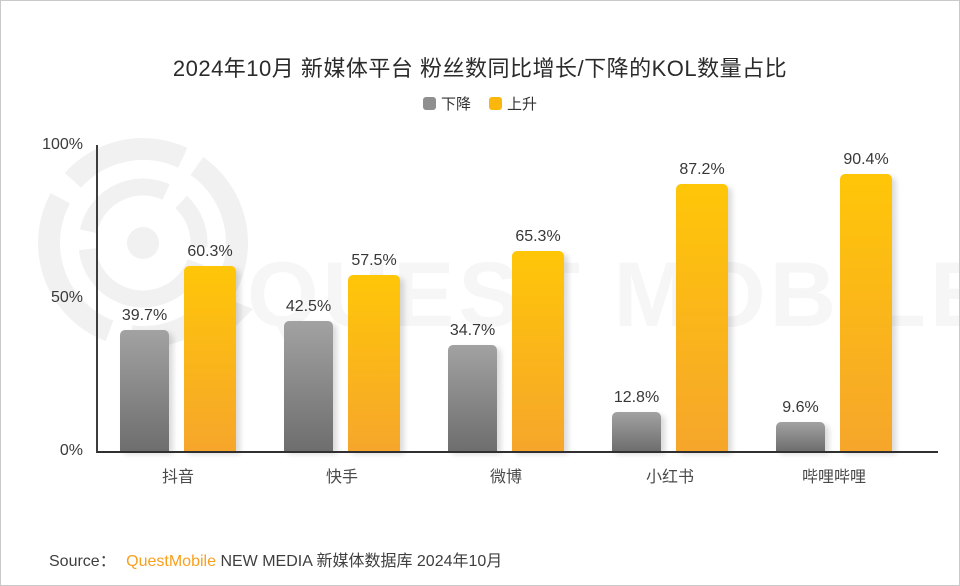 Image resolution: width=960 pixels, height=586 pixels. I want to click on source-brand: QuestMobile, so click(171, 561).